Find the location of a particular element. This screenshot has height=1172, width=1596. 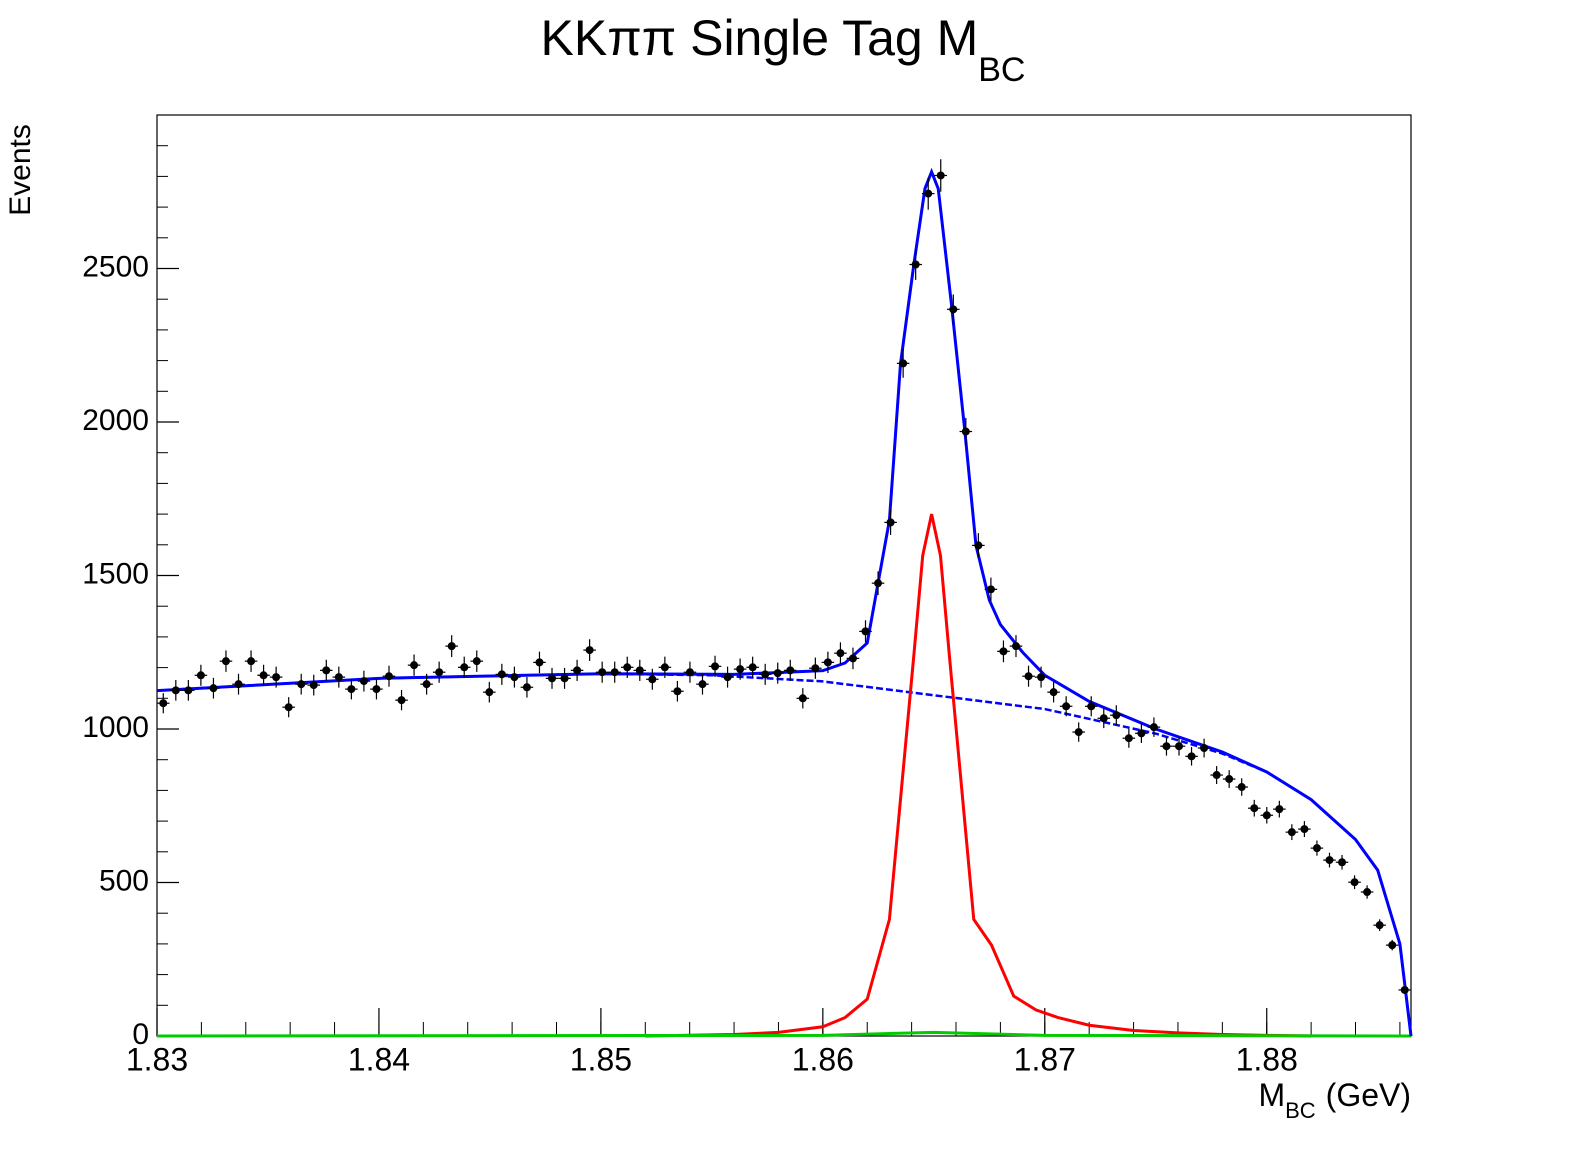

y-tick-label: 2000 is located at coordinates (115, 420).